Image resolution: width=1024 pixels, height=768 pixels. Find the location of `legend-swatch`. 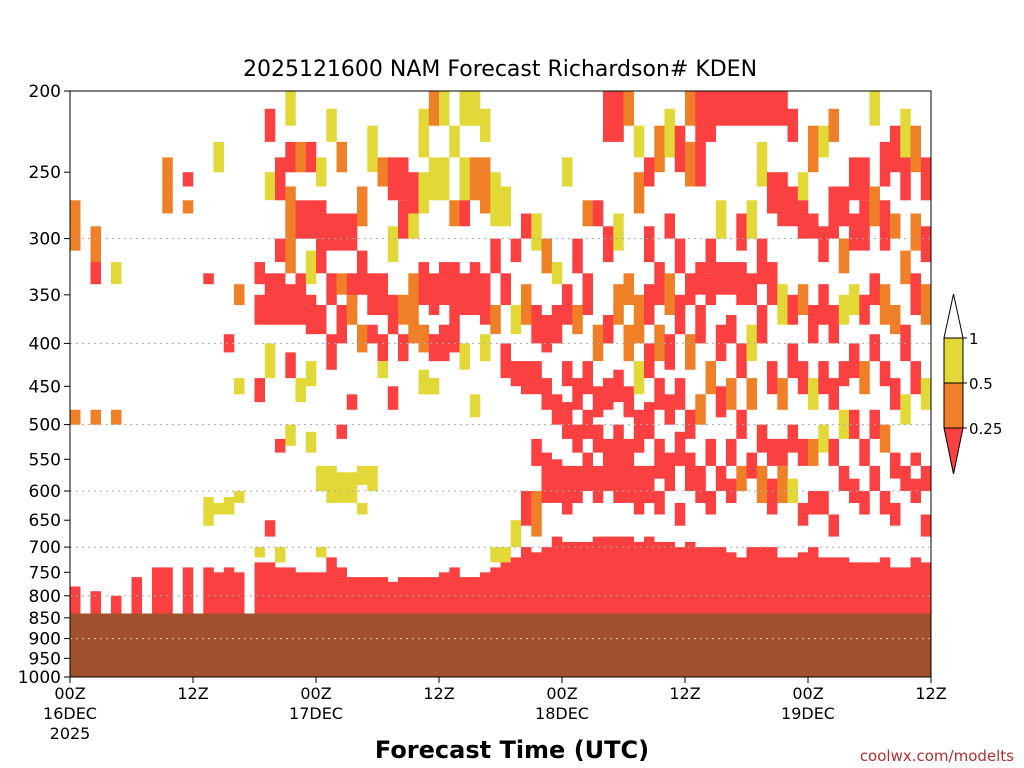

legend-swatch is located at coordinates (953, 405).